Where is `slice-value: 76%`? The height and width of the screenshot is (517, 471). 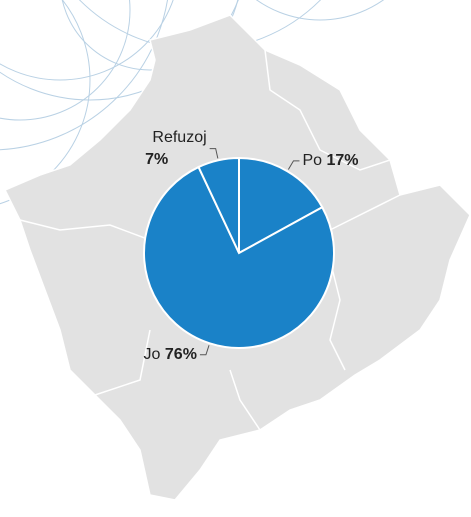 slice-value: 76% is located at coordinates (181, 354).